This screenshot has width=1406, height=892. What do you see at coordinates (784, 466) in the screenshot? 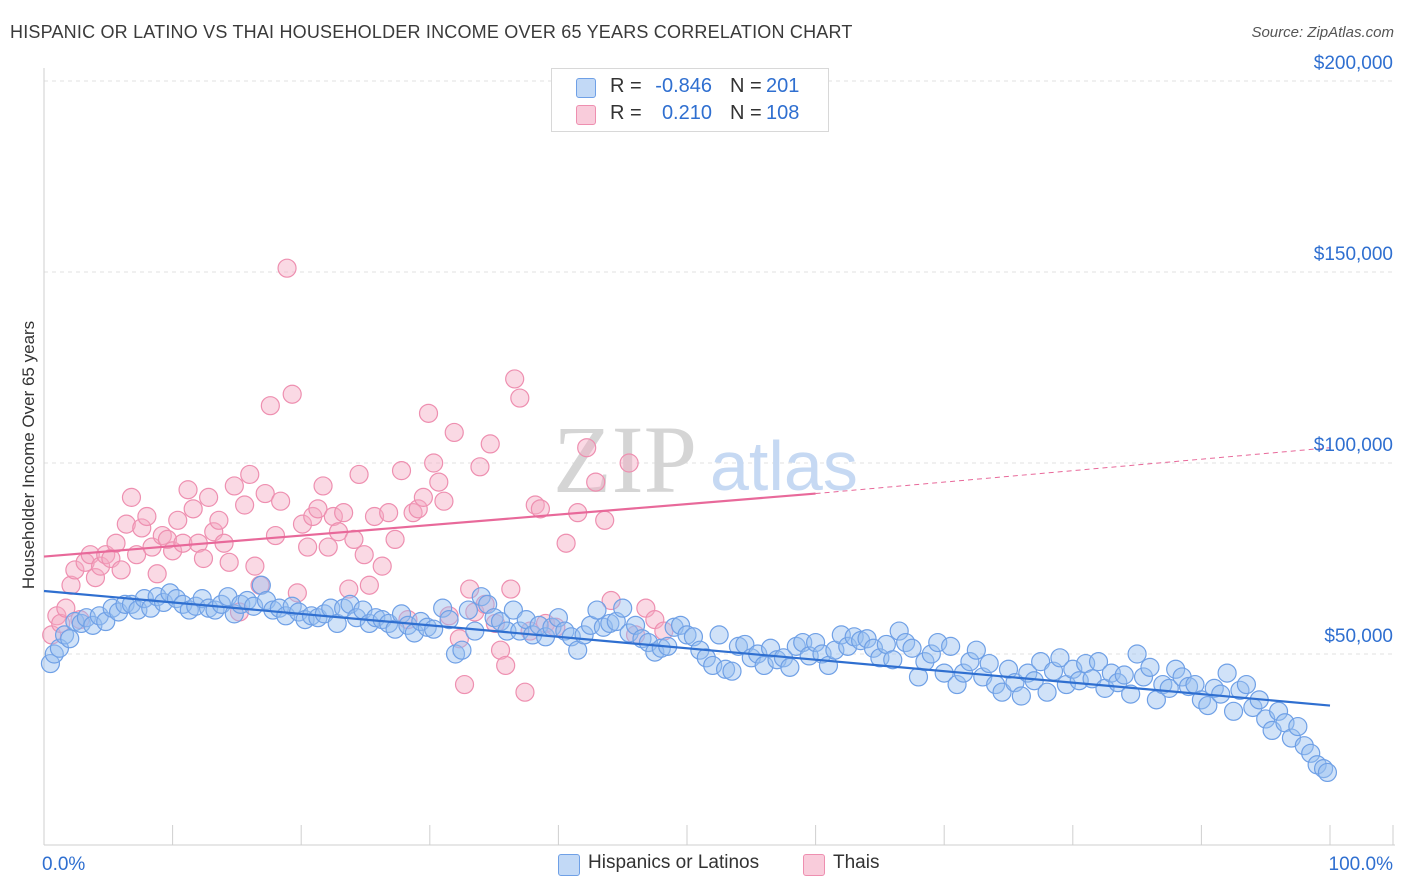
I see `watermark-atlas: atlas` at bounding box center [784, 466].